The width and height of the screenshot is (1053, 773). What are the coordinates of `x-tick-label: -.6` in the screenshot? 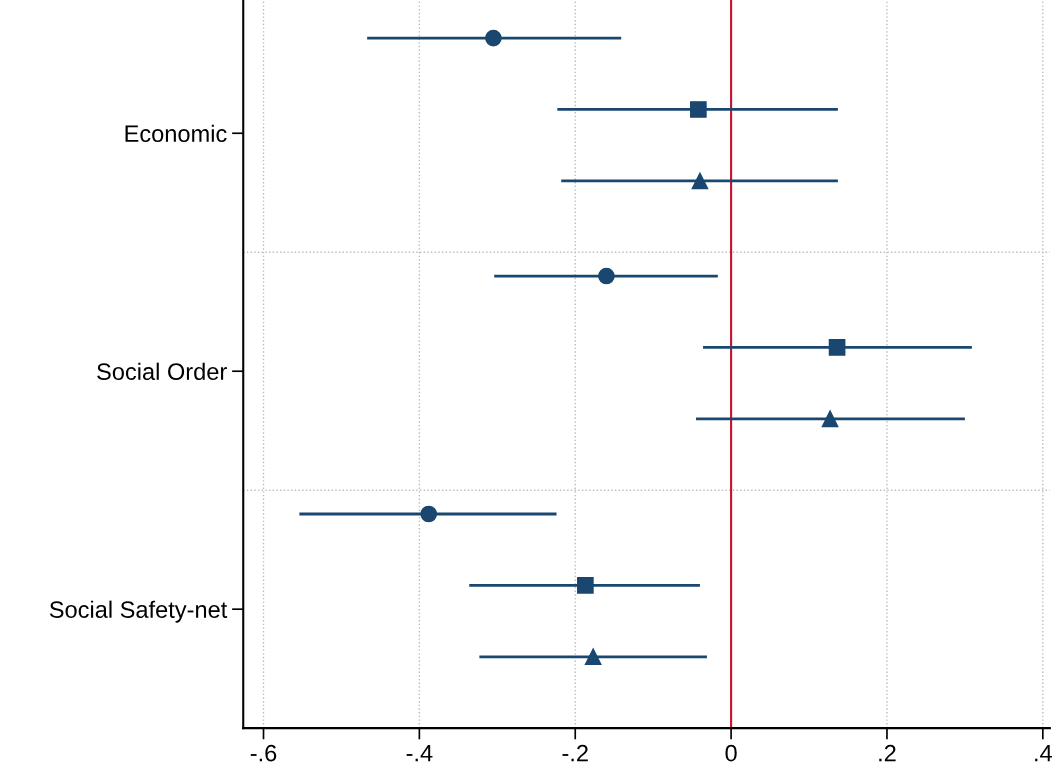 It's located at (263, 753).